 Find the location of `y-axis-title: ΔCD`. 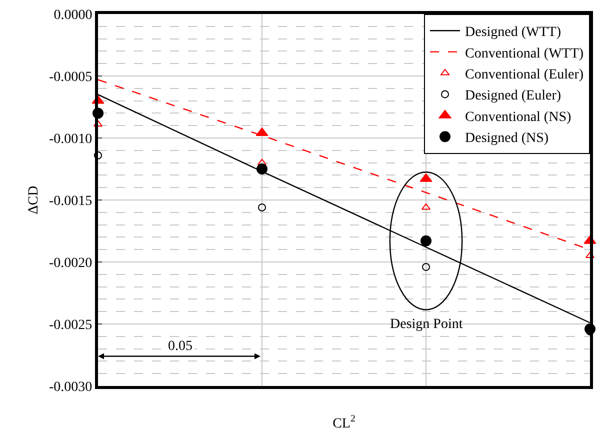

y-axis-title: ΔCD is located at coordinates (34, 200).